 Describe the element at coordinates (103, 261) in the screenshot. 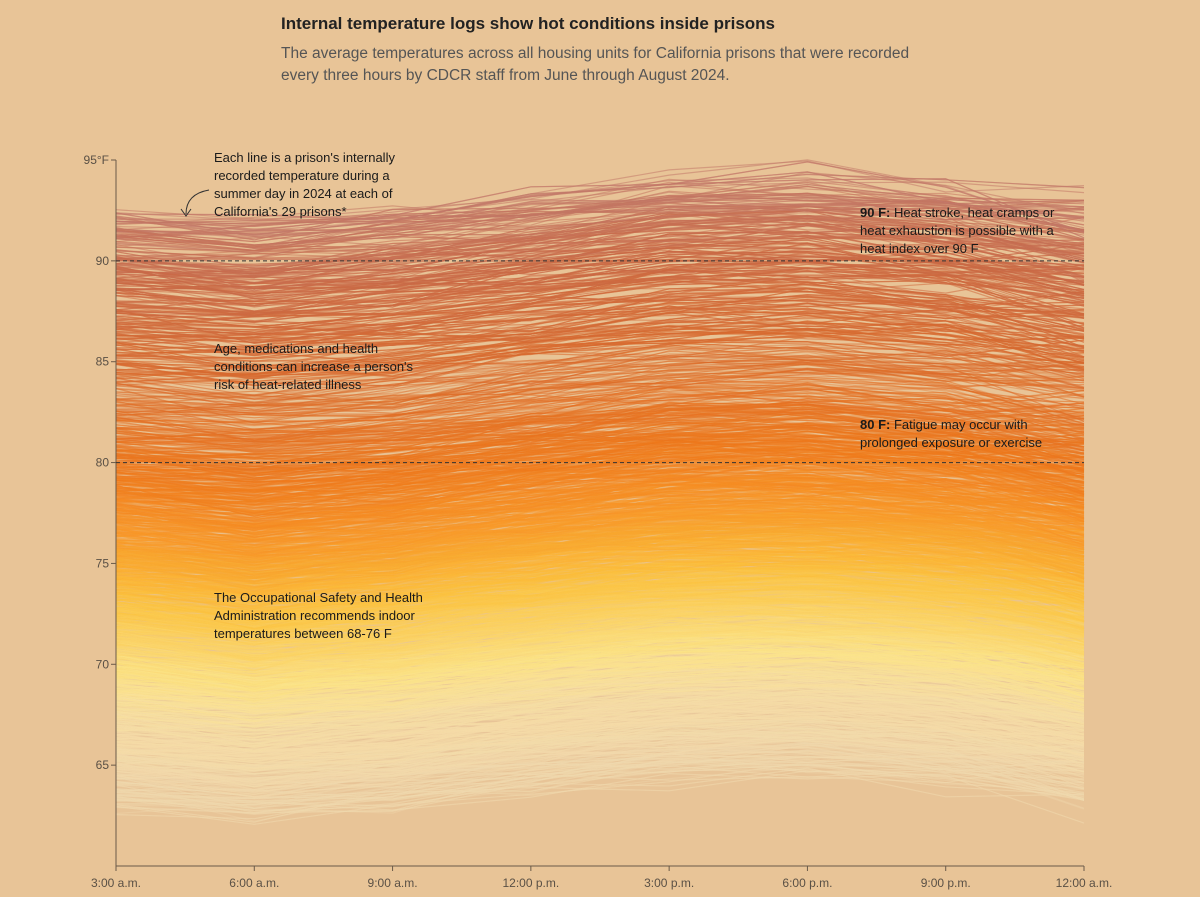

I see `y-tick-label: 90` at that location.